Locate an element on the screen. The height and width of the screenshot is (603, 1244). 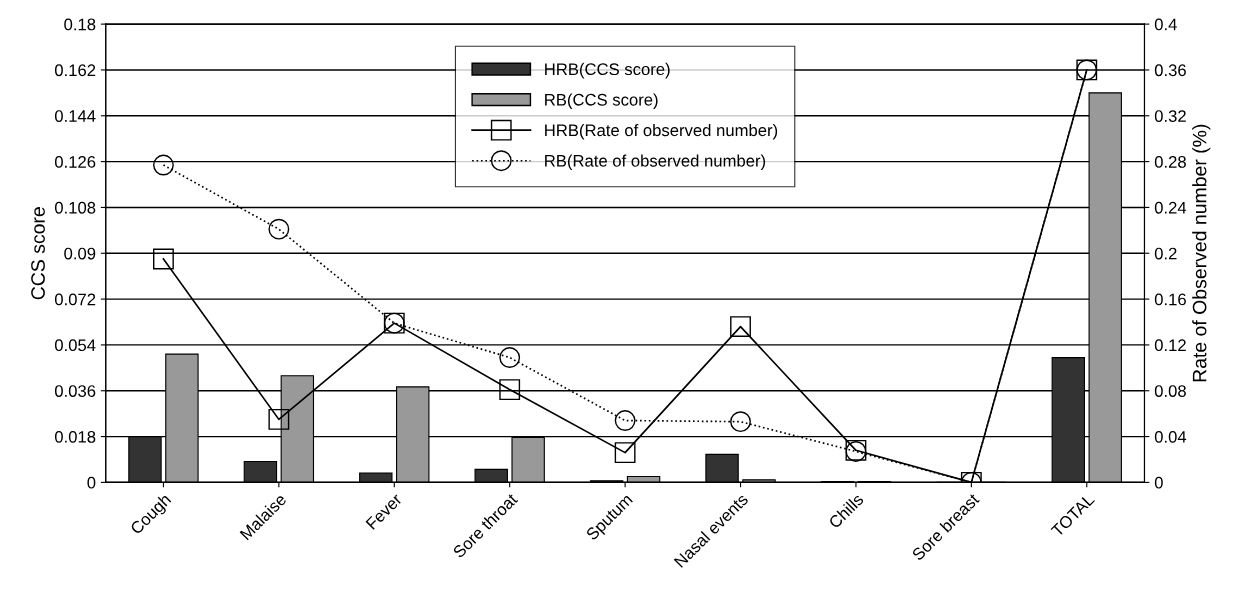
legend-label: HRB(Rate of observed number) is located at coordinates (661, 131).